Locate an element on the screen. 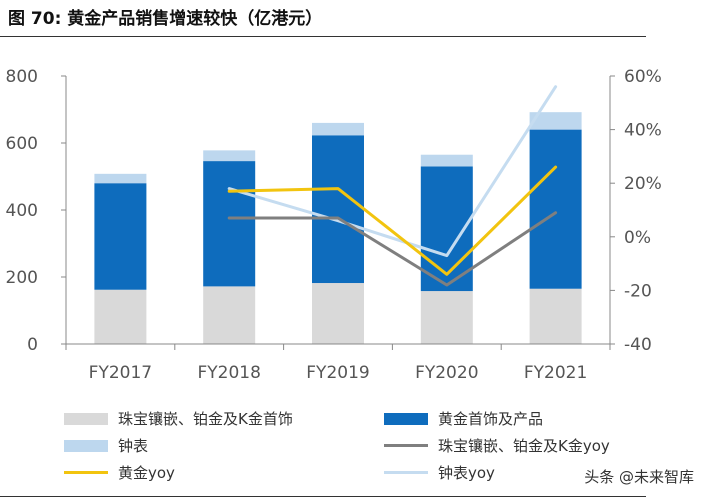 This screenshot has height=504, width=708. legend-item-gold-products: 黄金首饰及产品 is located at coordinates (463, 418).